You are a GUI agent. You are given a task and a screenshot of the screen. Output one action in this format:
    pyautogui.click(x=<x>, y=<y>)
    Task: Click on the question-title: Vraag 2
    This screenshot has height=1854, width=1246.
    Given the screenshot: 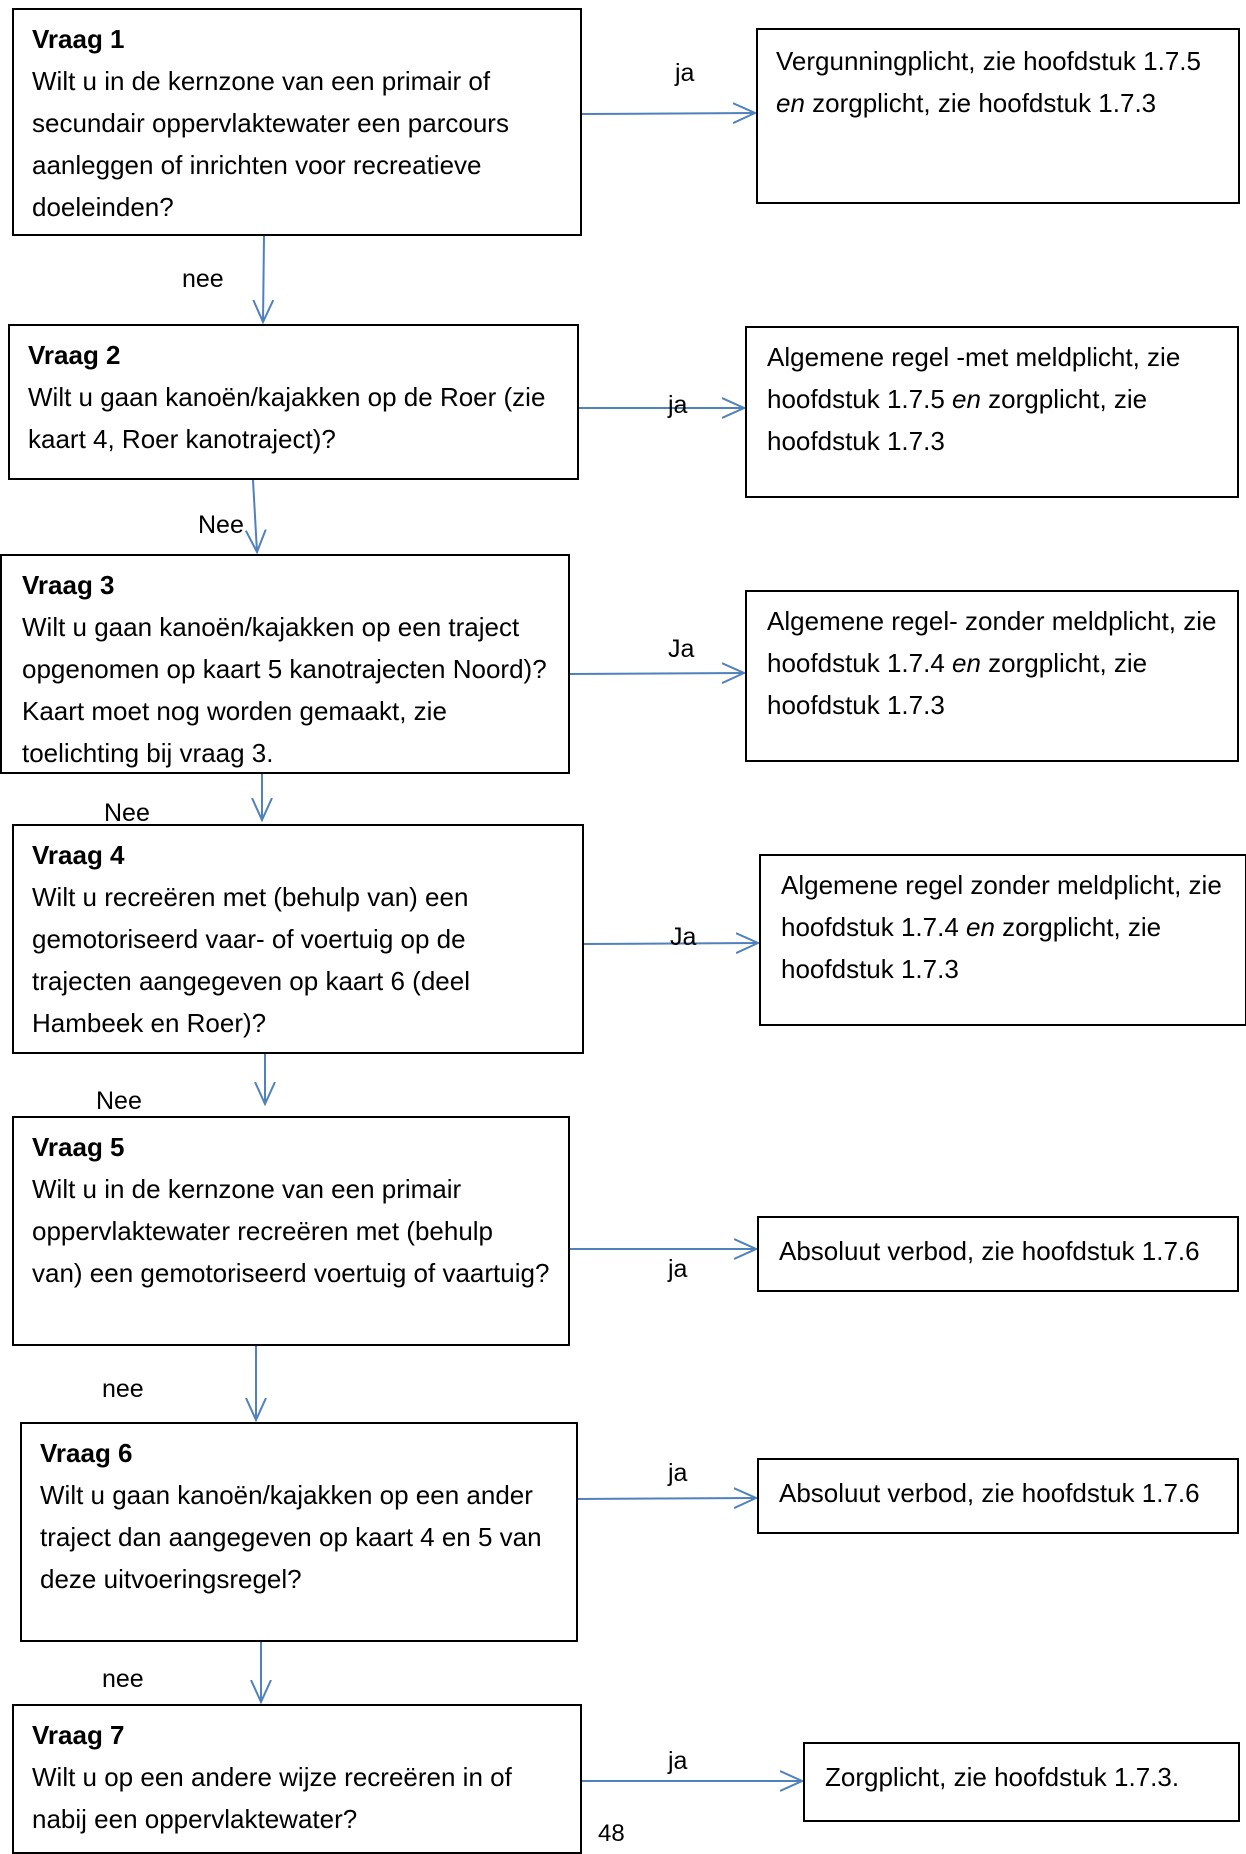 What is the action you would take?
    pyautogui.click(x=74, y=355)
    